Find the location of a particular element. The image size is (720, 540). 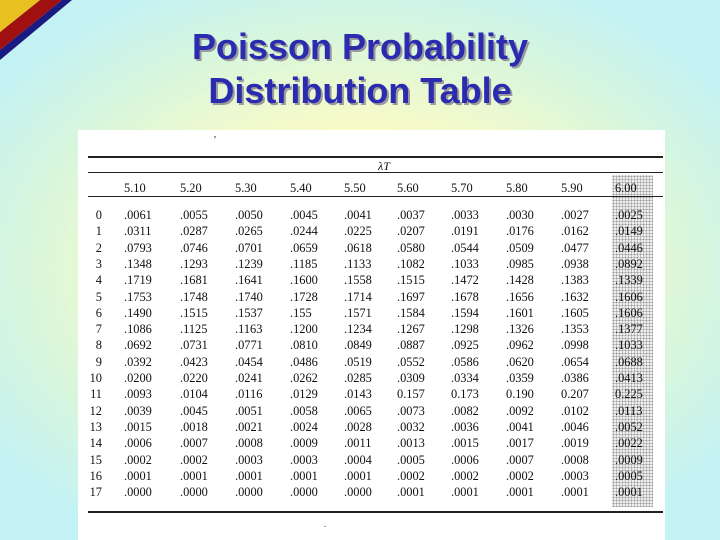

column-header: 5.10 is located at coordinates (135, 188).